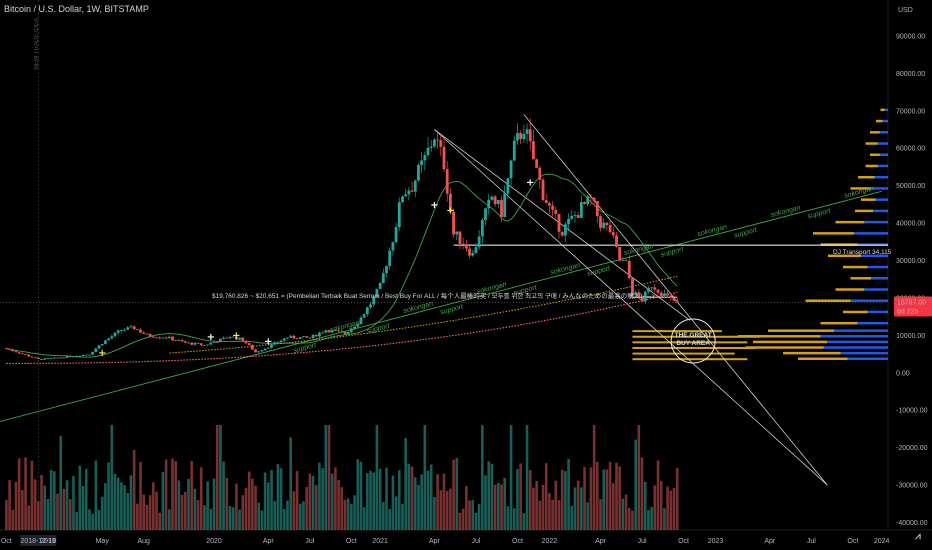  I want to click on y-tick-label: 50000.00, so click(910, 186).